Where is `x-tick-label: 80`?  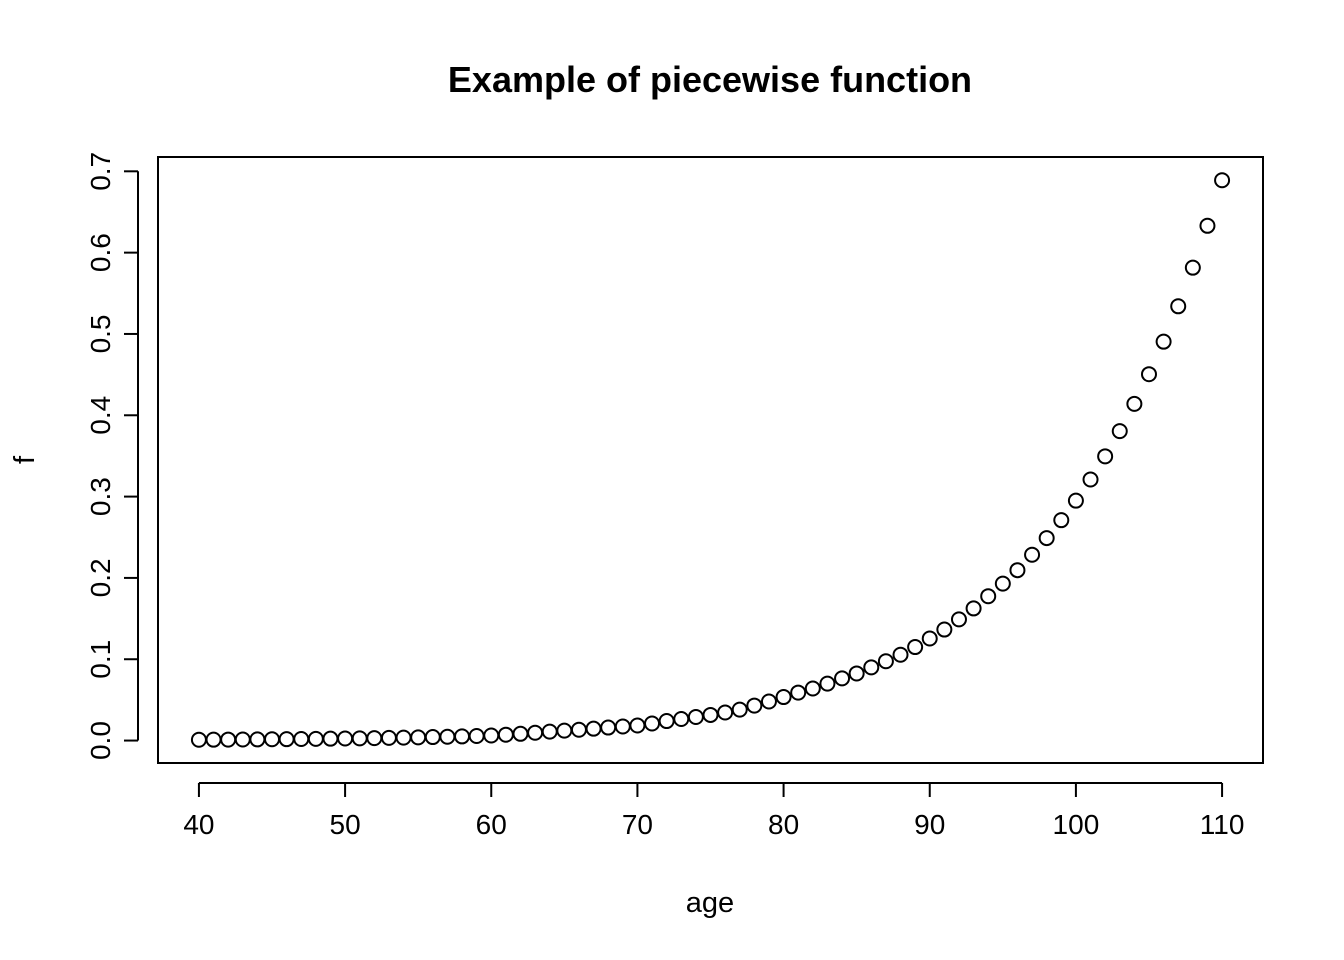
x-tick-label: 80 is located at coordinates (783, 824).